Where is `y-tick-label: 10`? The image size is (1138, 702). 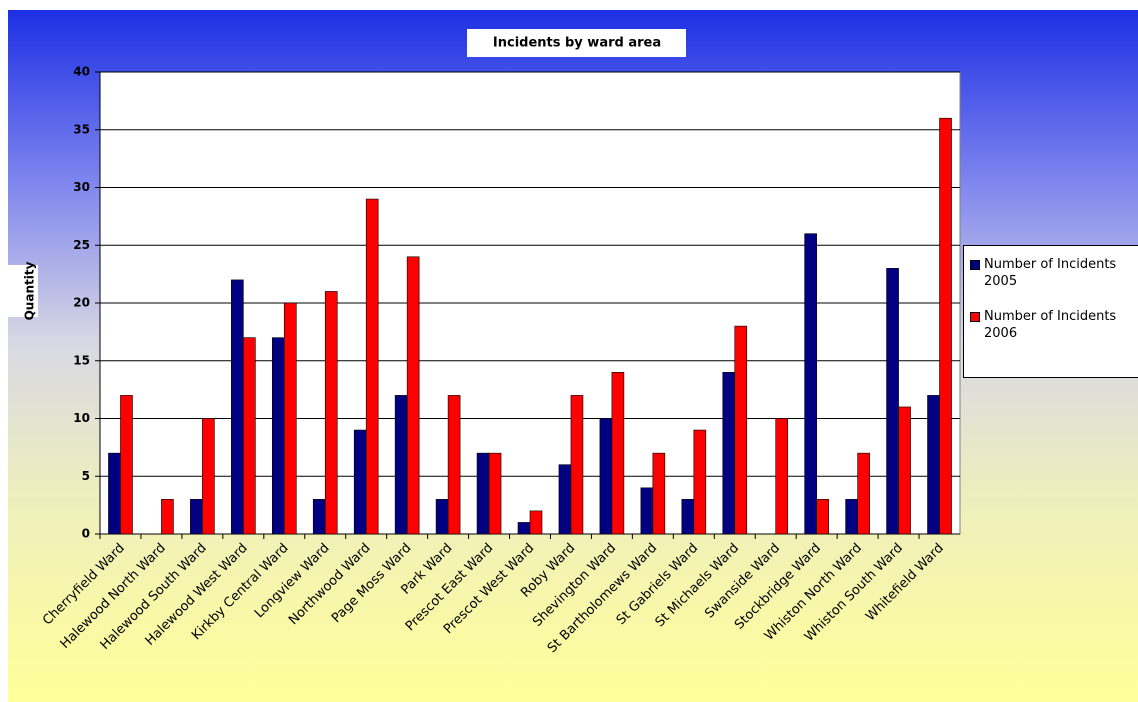 y-tick-label: 10 is located at coordinates (81, 418).